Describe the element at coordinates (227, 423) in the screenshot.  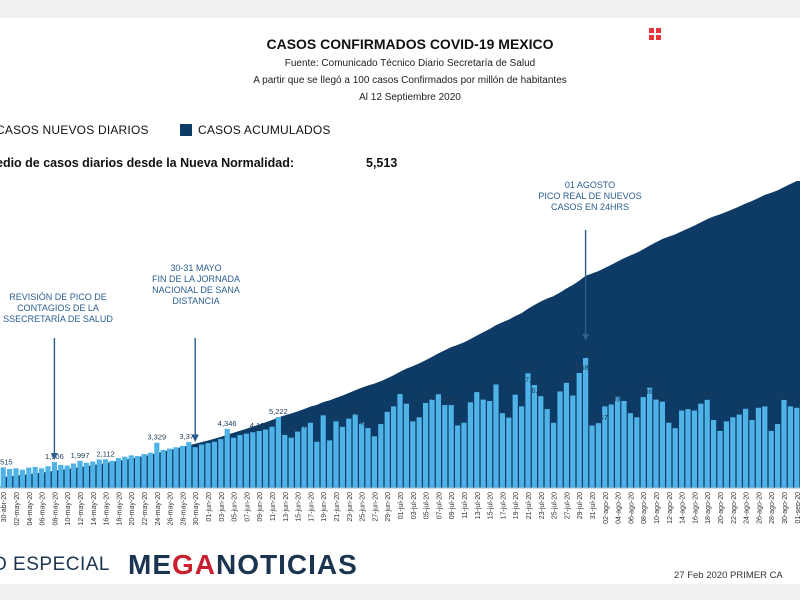
I see `data-label: 4,346` at that location.